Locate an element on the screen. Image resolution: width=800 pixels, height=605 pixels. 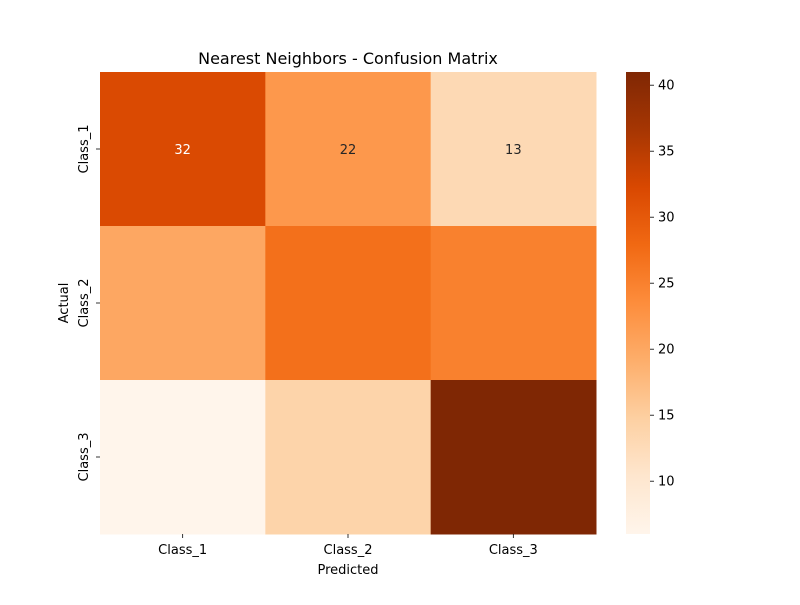
colorbar-tick-label: 30 is located at coordinates (666, 218).